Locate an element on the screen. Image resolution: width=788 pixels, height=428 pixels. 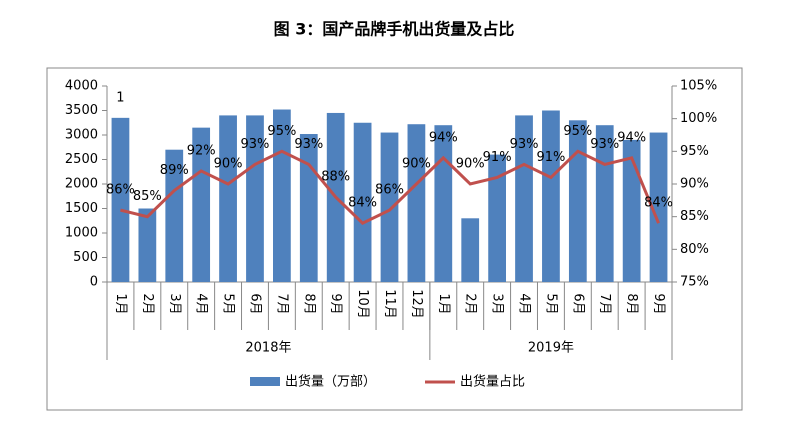
data-label: 92% is located at coordinates (201, 150).